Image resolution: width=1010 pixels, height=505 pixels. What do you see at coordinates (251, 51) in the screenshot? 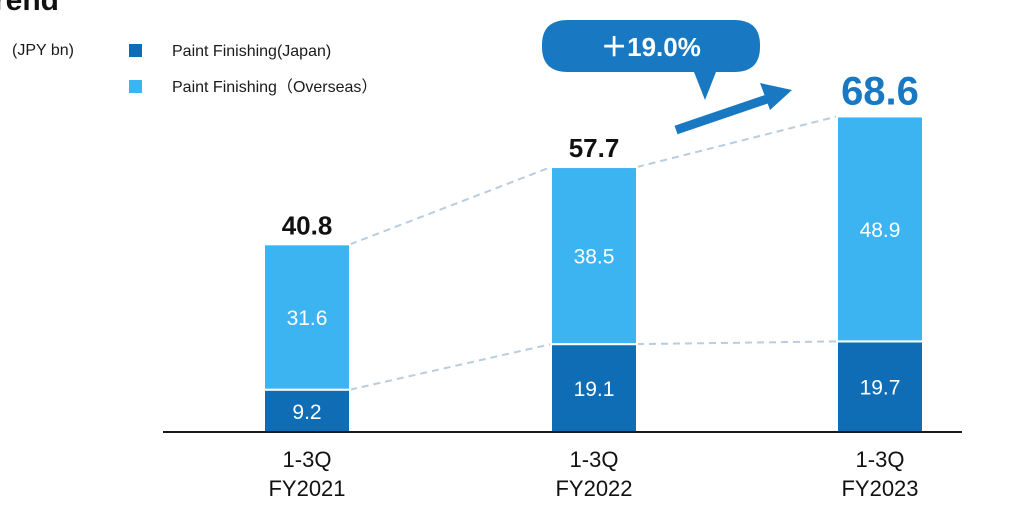
I see `legend-label-japan: Paint Finishing(Japan)` at bounding box center [251, 51].